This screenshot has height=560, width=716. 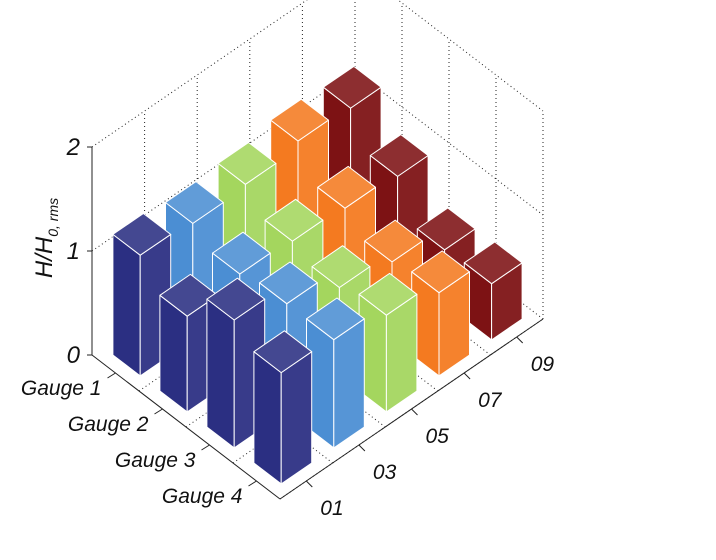 I want to click on z-tick-label: 2, so click(x=73, y=147).